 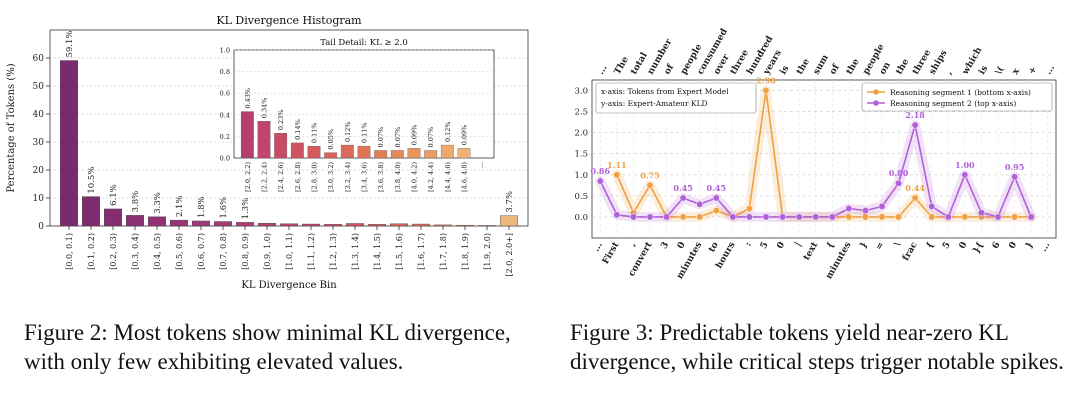 What do you see at coordinates (399, 251) in the screenshot?
I see `x-tick-label: [1.5, 1.6)` at bounding box center [399, 251].